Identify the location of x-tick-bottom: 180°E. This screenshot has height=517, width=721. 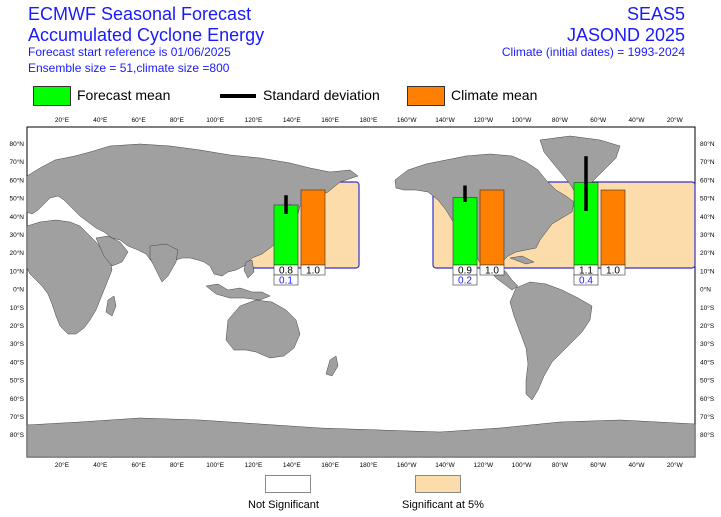
(369, 465).